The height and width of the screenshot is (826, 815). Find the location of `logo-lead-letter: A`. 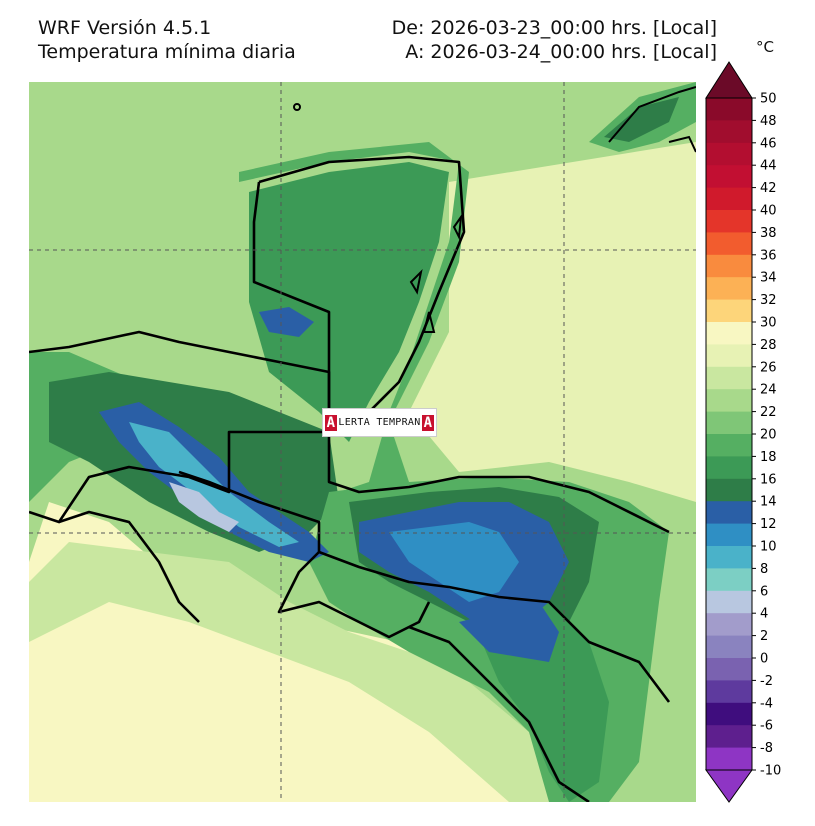

logo-lead-letter: A is located at coordinates (331, 422).